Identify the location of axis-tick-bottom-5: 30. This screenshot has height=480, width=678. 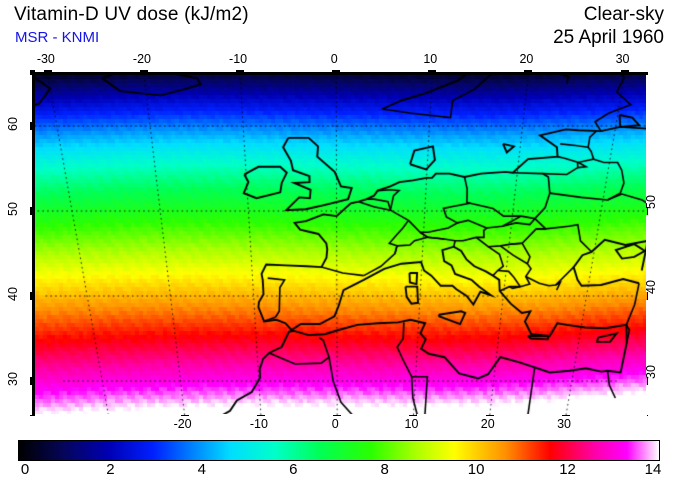
(564, 424).